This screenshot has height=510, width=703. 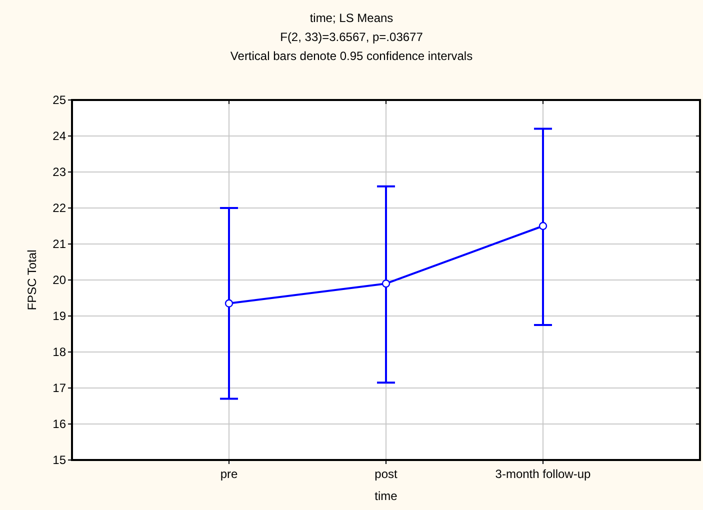 I want to click on chart-title: time; LS Means, so click(x=352, y=18).